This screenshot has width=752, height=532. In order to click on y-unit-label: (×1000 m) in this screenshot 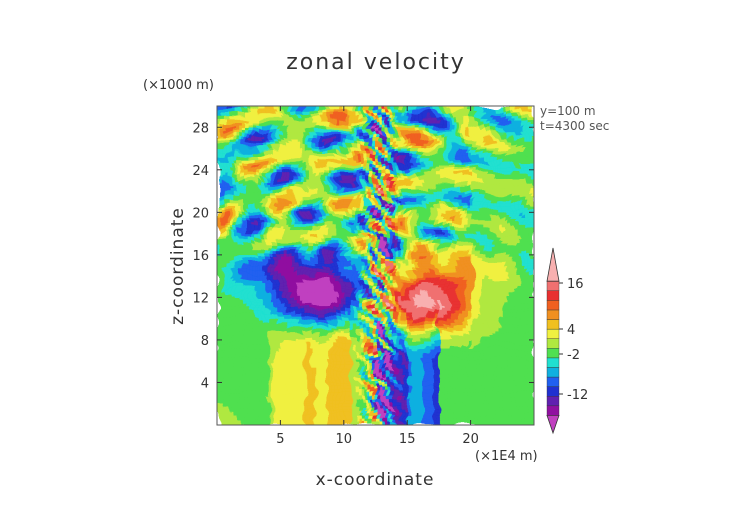, I will do `click(178, 85)`.